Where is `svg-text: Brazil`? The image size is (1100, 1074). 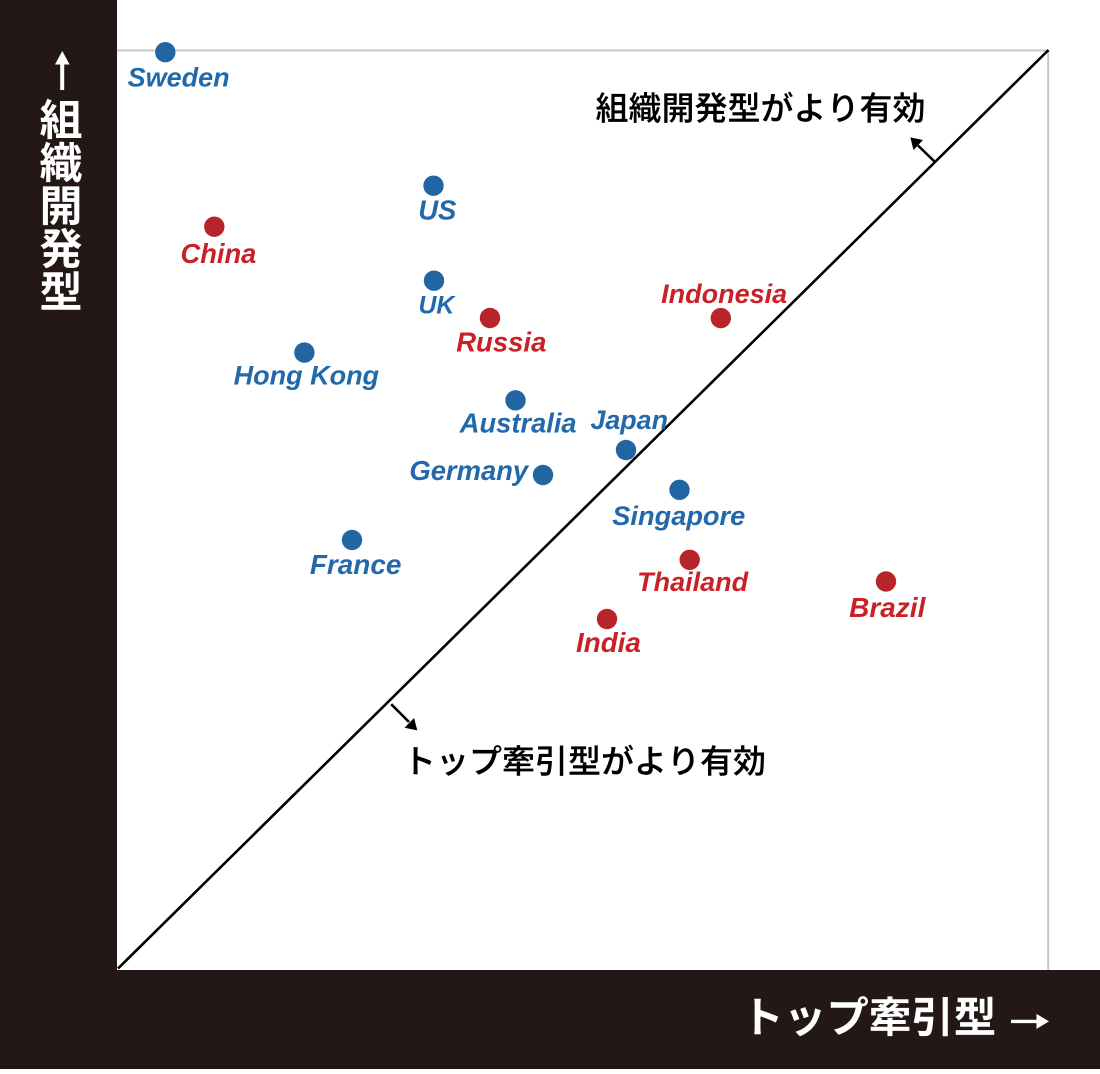 svg-text: Brazil is located at coordinates (887, 607).